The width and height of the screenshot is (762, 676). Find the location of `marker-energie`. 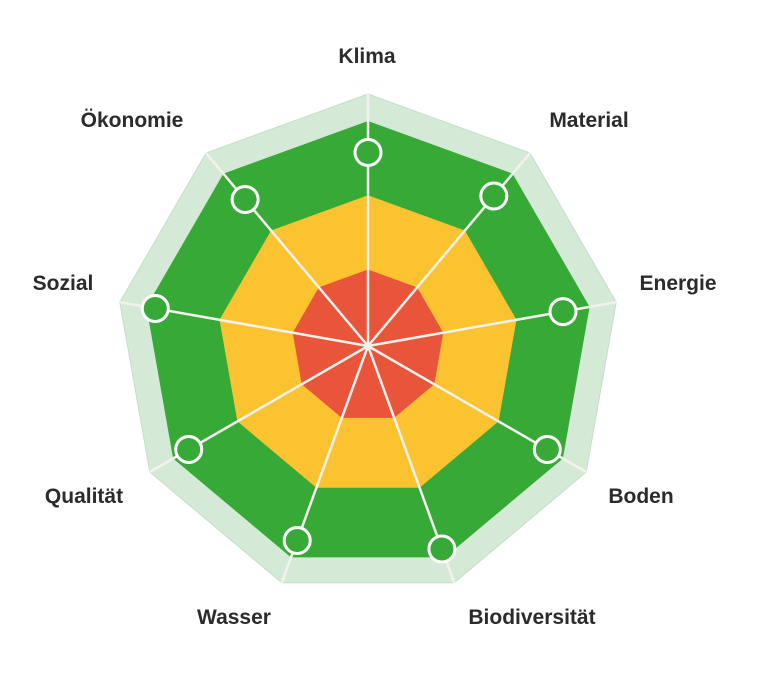

marker-energie is located at coordinates (563, 312).